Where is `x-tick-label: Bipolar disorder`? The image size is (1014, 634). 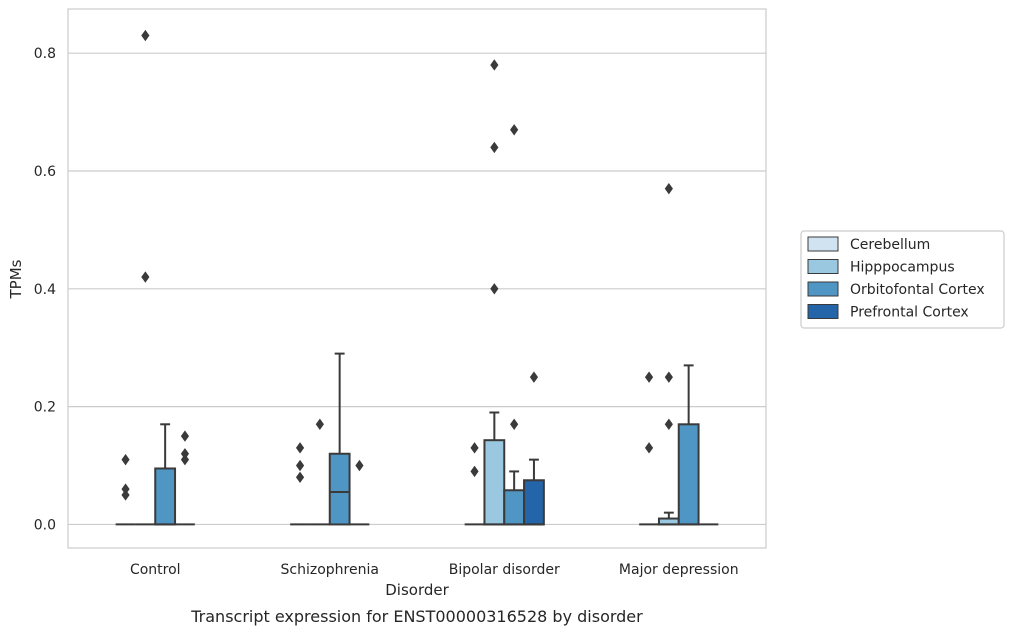 x-tick-label: Bipolar disorder is located at coordinates (504, 570).